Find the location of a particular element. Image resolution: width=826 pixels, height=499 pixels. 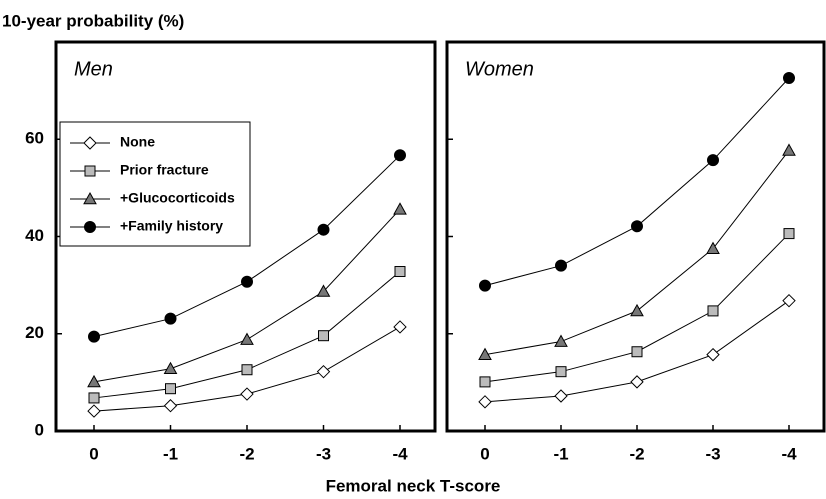

legend-label: Prior fracture is located at coordinates (164, 170).